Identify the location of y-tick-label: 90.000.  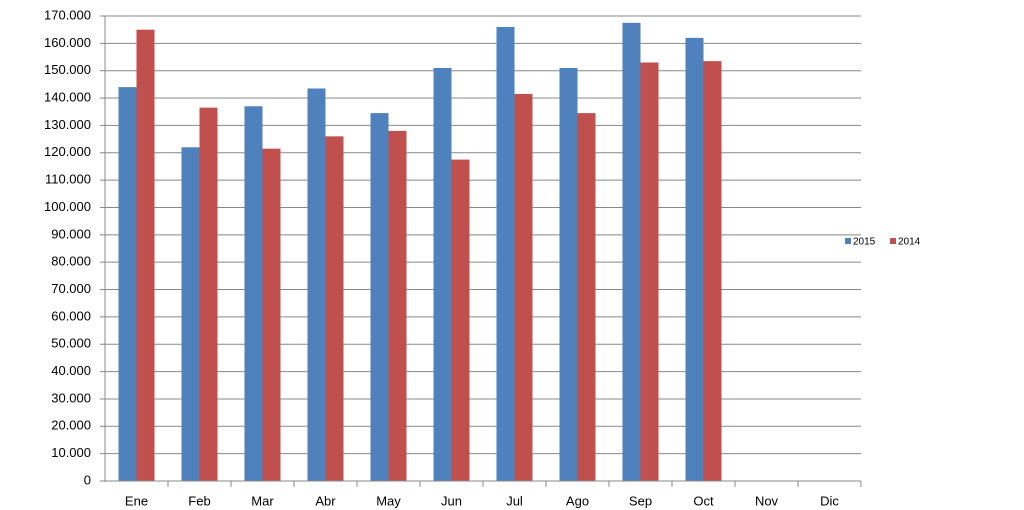
(71, 233).